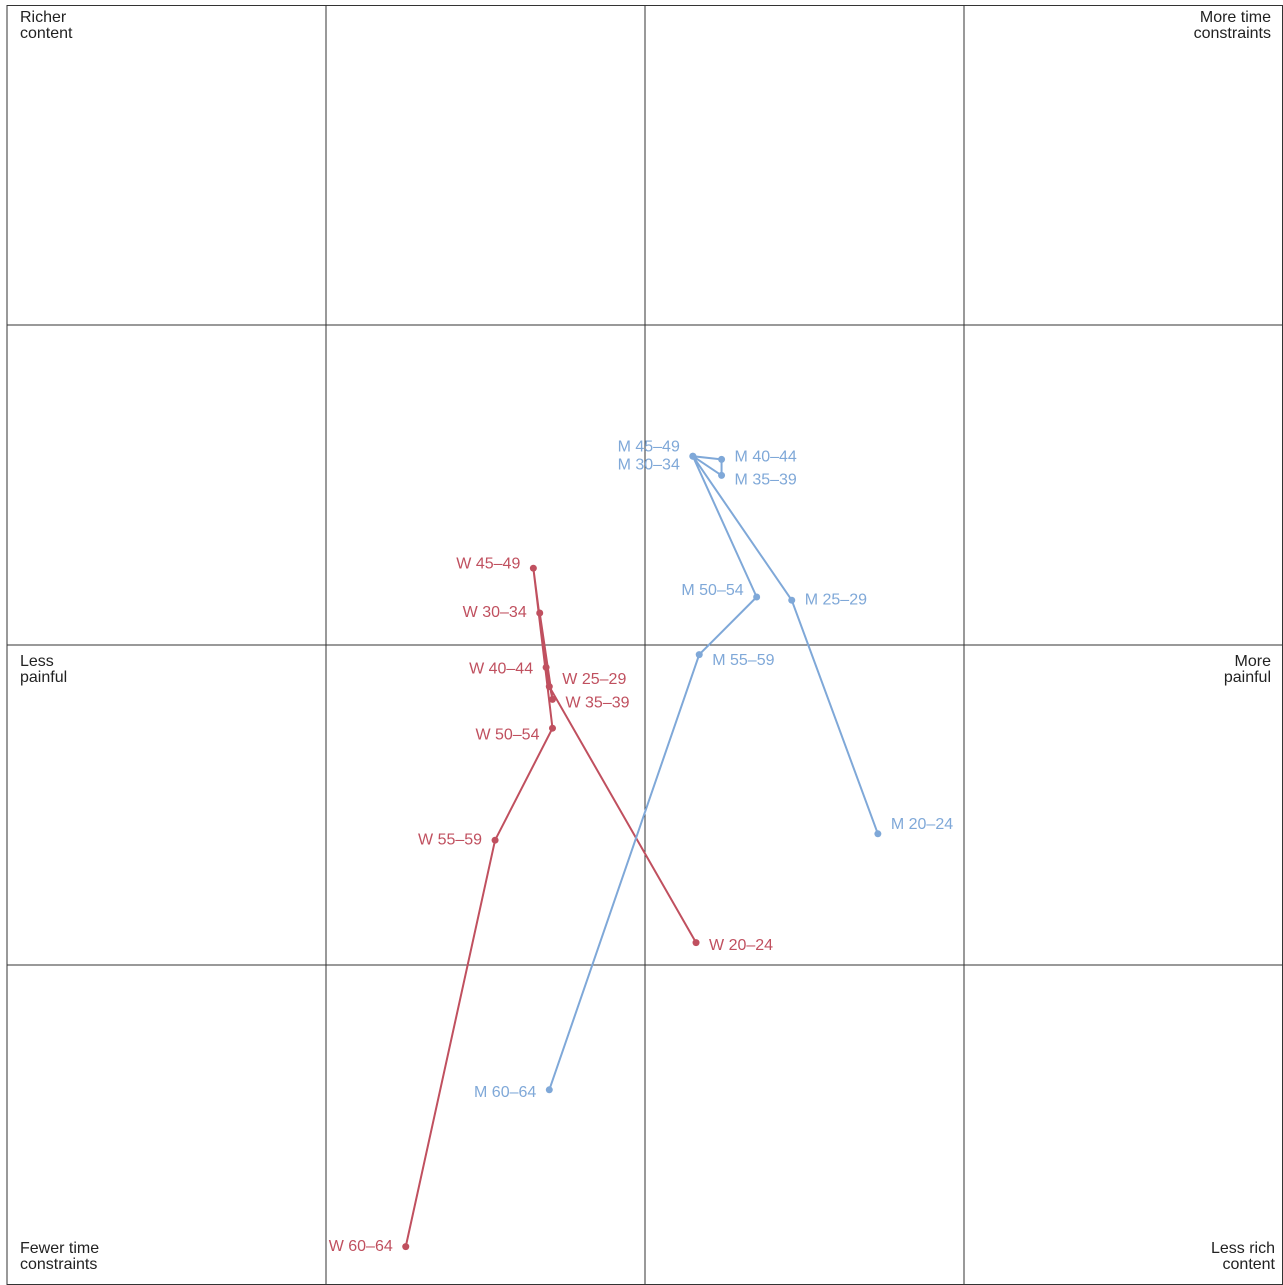 The height and width of the screenshot is (1285, 1283). Describe the element at coordinates (743, 660) in the screenshot. I see `point-label: M 55–59` at that location.